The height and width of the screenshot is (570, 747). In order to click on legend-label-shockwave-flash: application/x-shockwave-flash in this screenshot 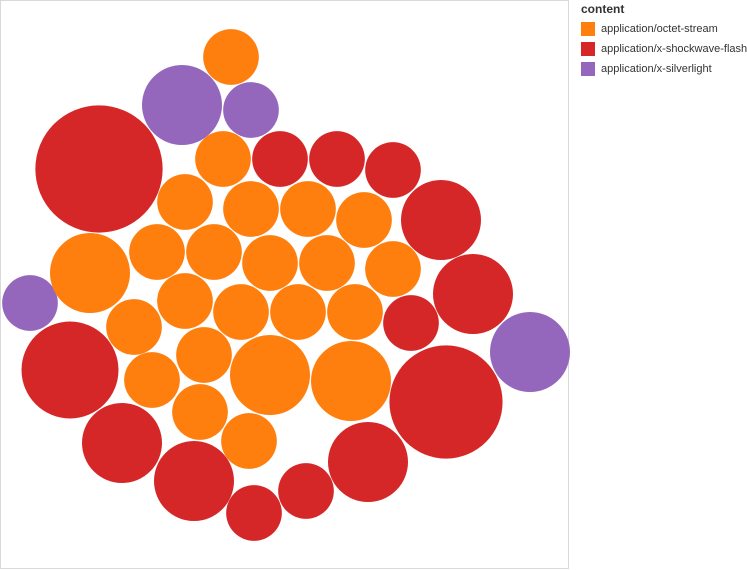, I will do `click(674, 49)`.